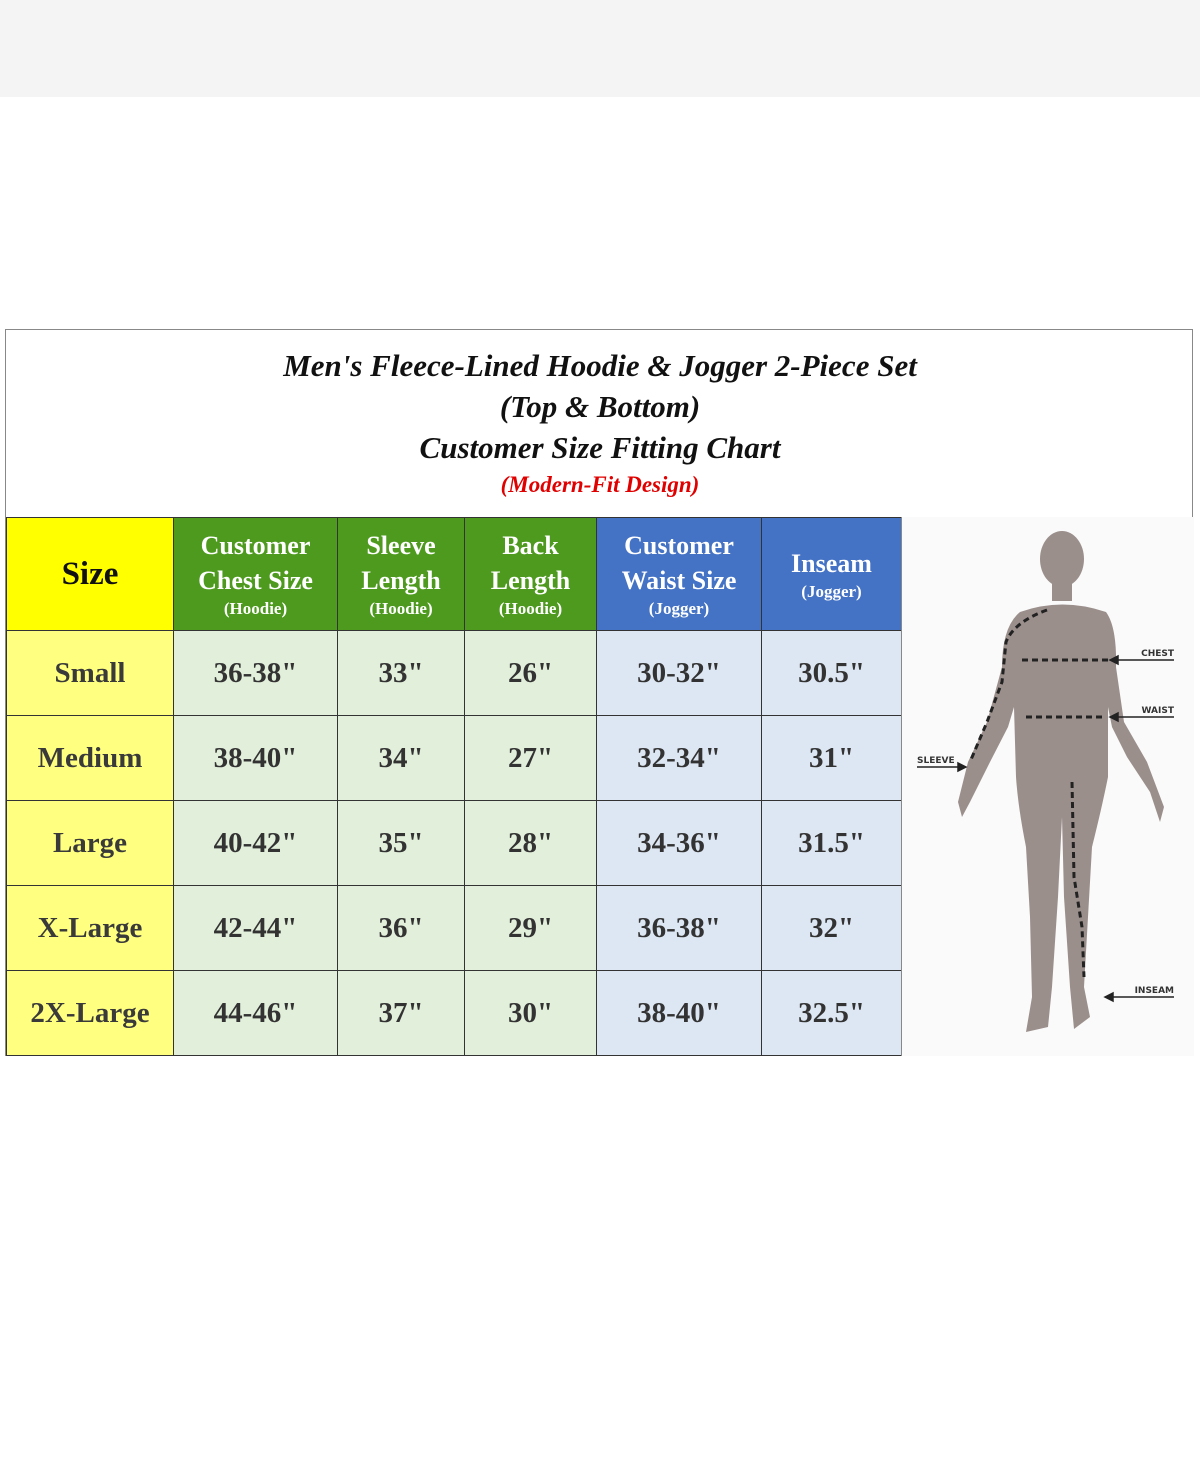 The image size is (1200, 1466). What do you see at coordinates (530, 758) in the screenshot?
I see `cell-back: 27"` at bounding box center [530, 758].